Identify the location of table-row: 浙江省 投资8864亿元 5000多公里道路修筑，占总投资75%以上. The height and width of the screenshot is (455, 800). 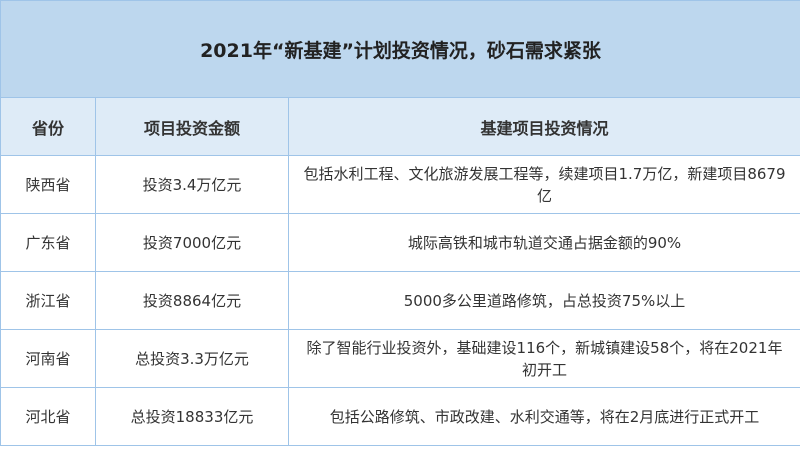
(400, 300).